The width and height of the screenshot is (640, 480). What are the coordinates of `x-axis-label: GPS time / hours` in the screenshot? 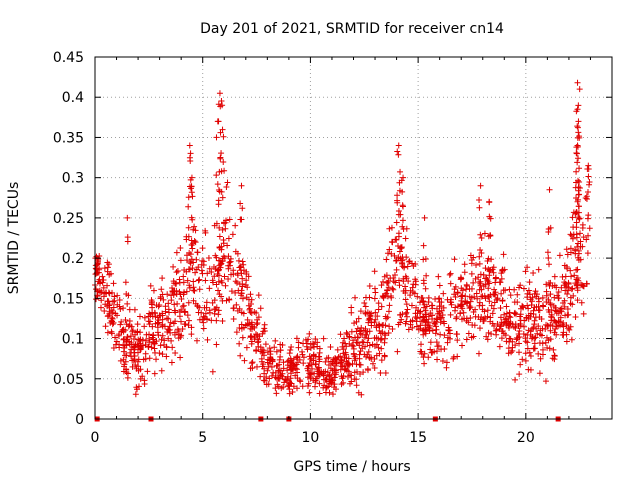 It's located at (351, 467).